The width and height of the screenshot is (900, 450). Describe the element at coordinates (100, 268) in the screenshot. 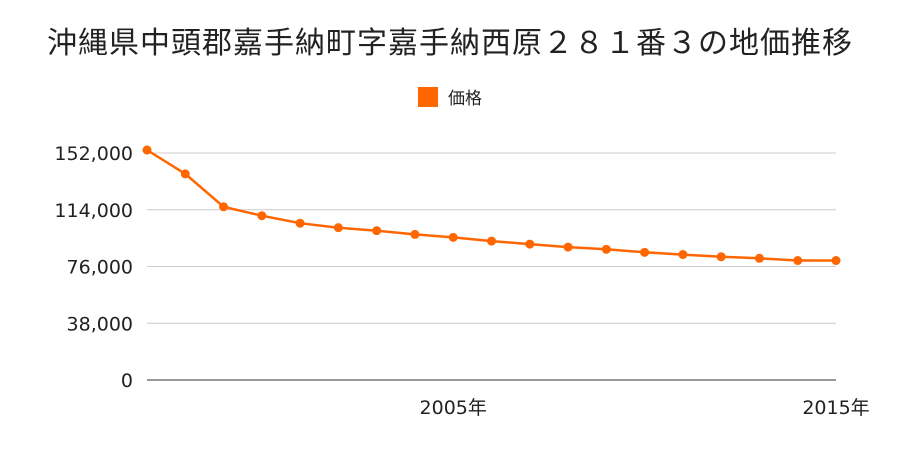

I see `y-tick-label: 76,000` at that location.